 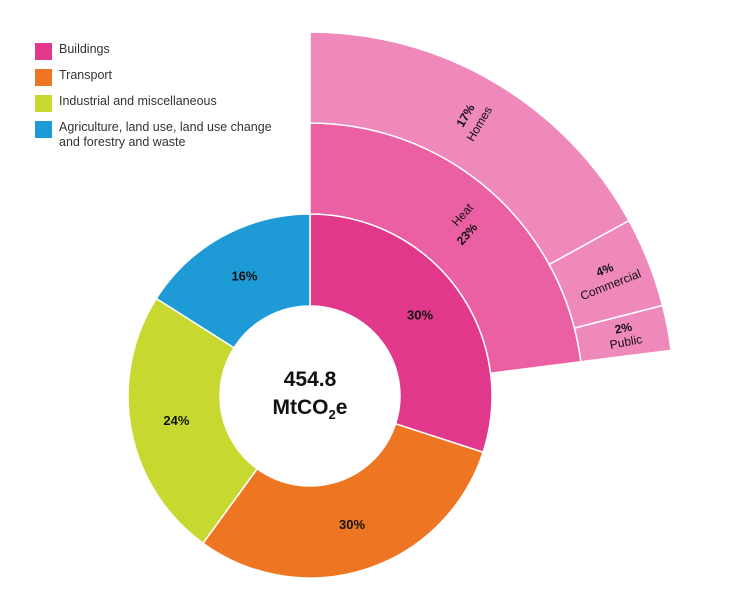 I want to click on donut-label-agriculture-land-use-land-use-change-and-forestry-and-waste: 16%, so click(x=244, y=275).